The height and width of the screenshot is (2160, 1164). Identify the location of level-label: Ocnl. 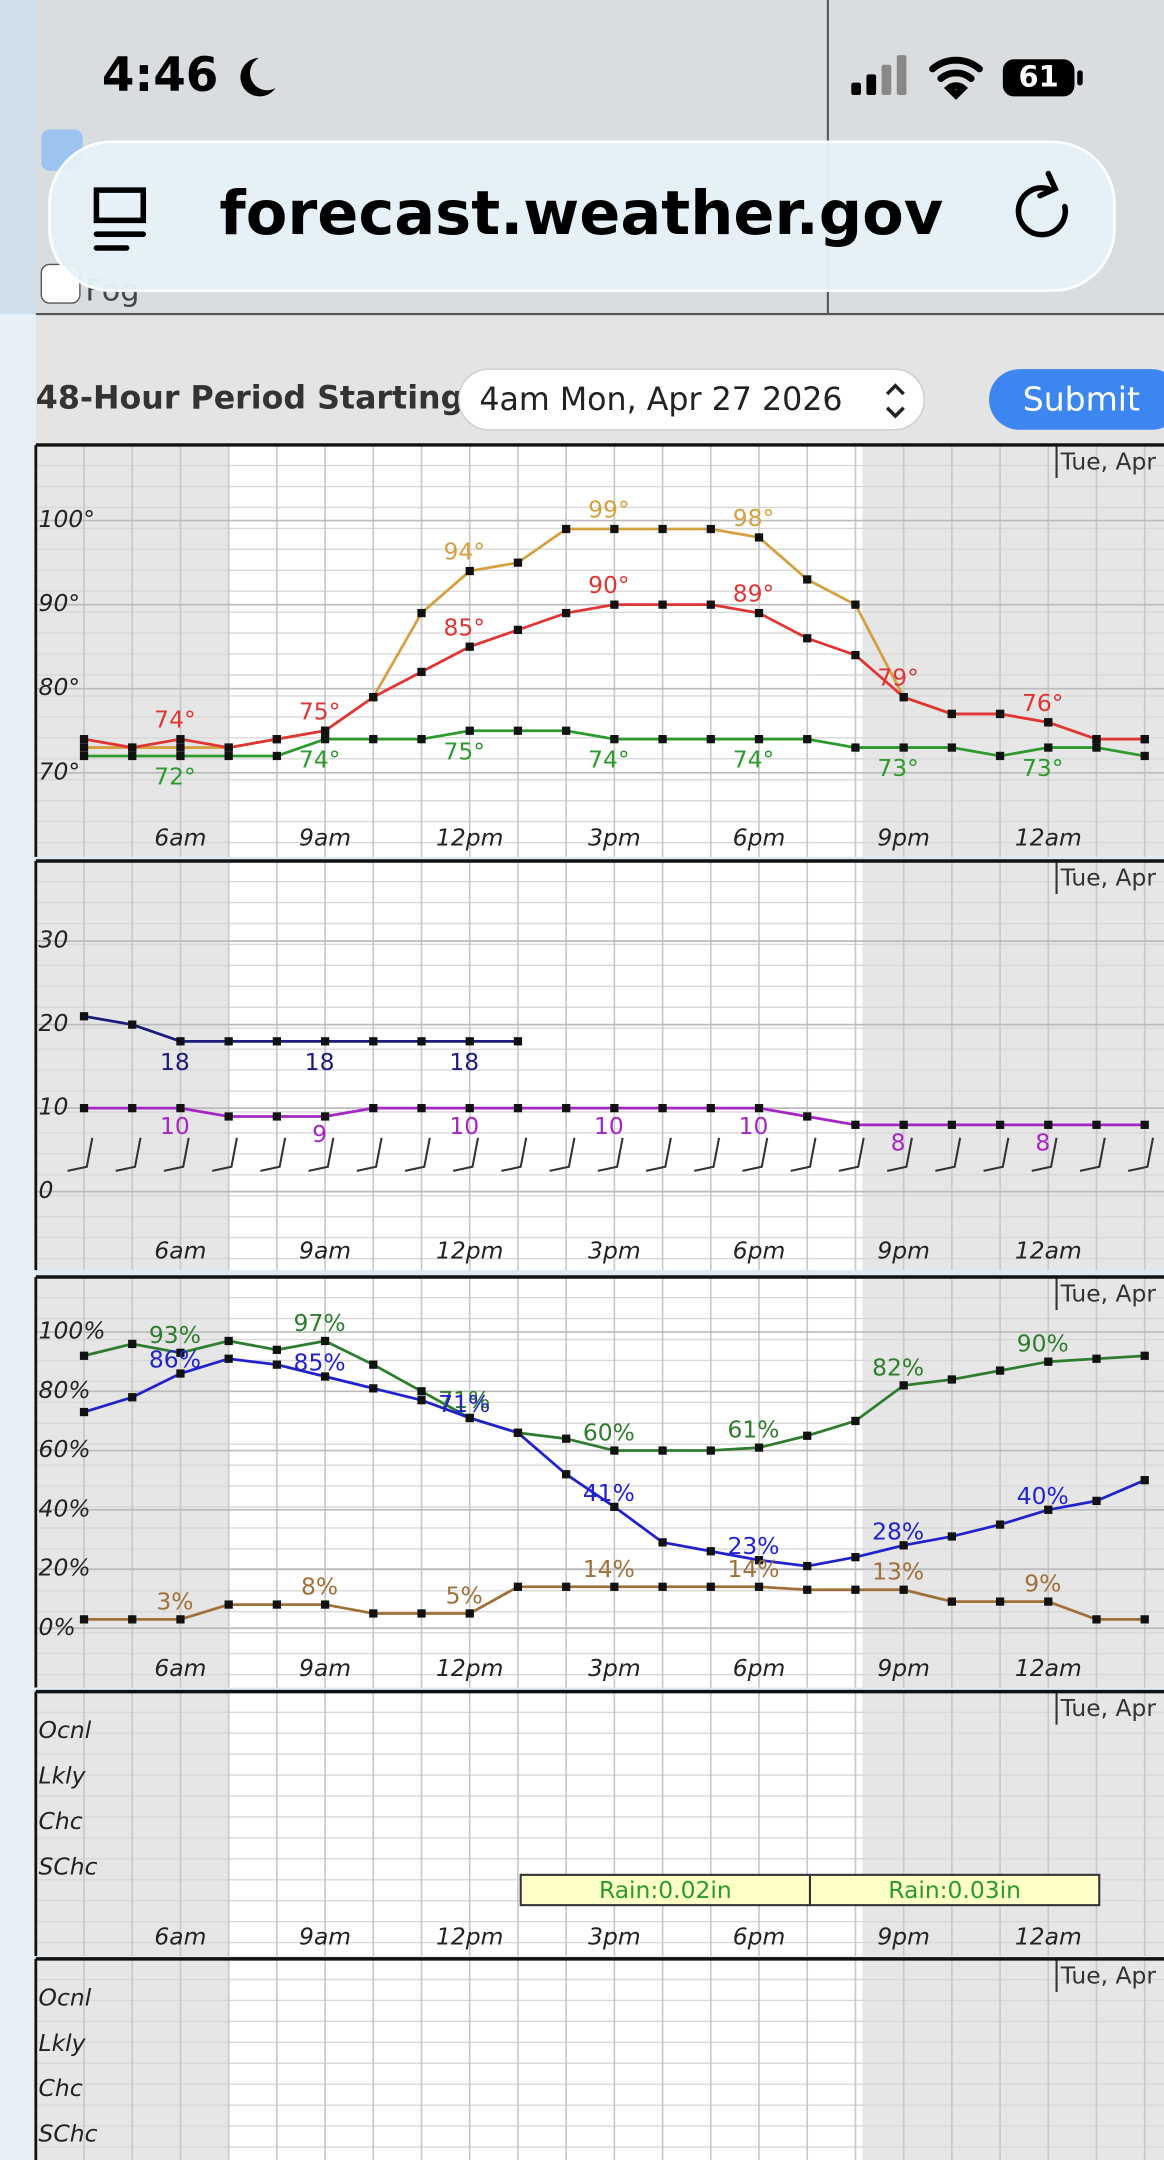
(65, 1730).